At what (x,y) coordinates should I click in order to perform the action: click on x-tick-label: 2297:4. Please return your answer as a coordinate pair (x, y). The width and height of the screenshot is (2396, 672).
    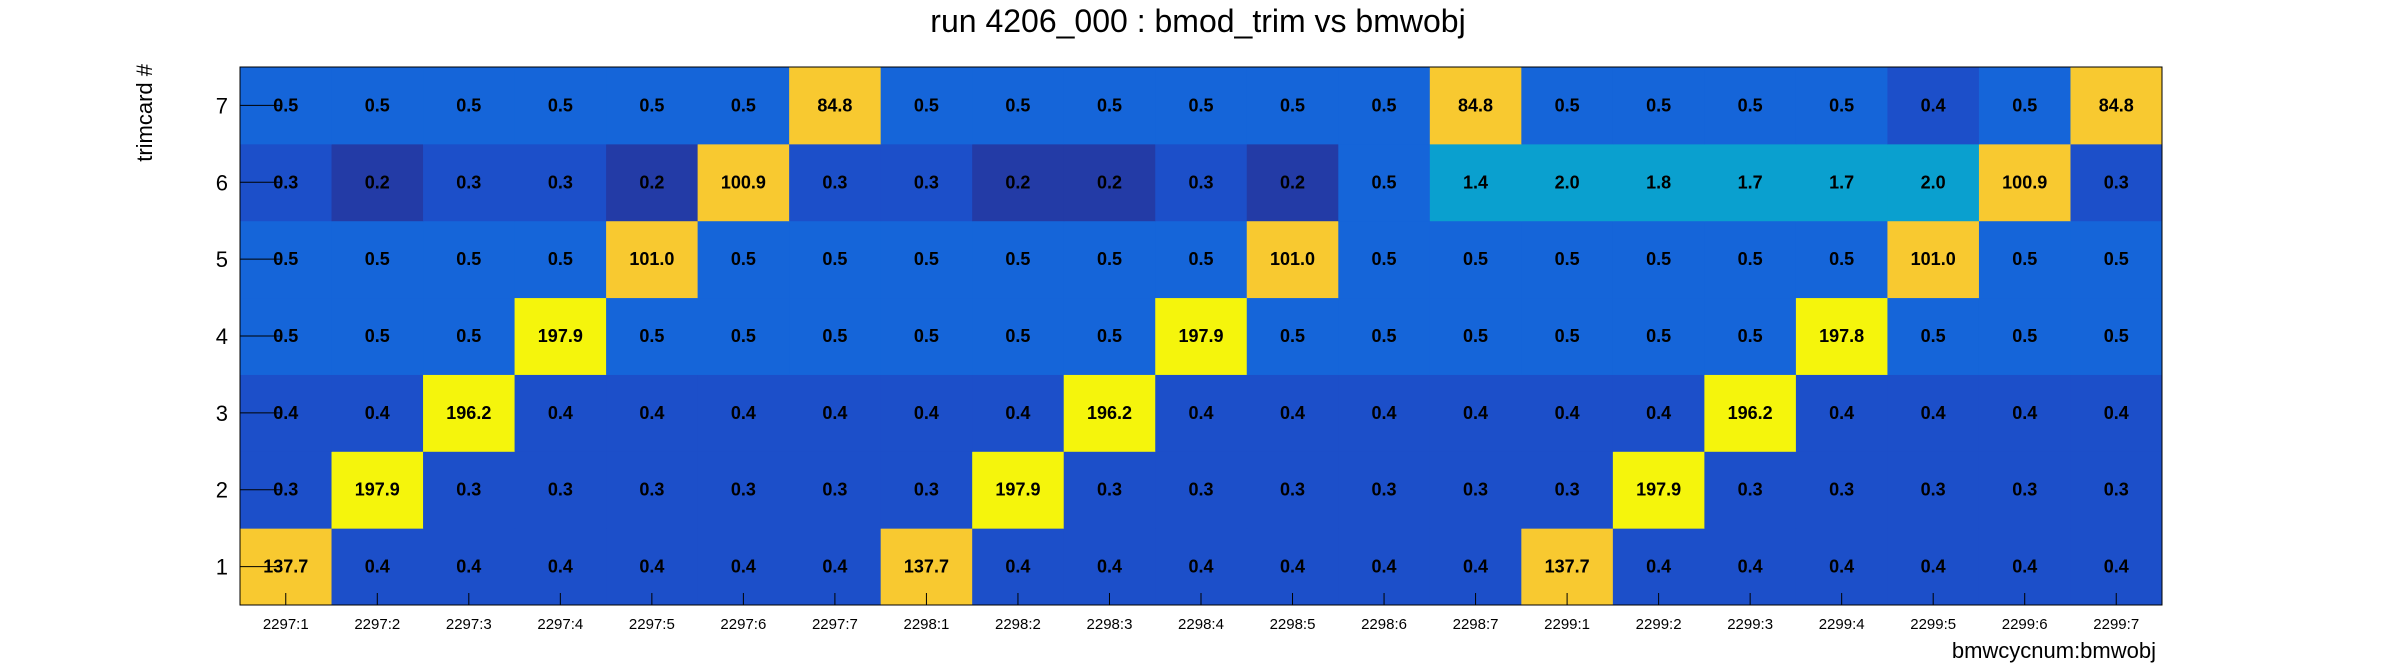
    Looking at the image, I should click on (560, 624).